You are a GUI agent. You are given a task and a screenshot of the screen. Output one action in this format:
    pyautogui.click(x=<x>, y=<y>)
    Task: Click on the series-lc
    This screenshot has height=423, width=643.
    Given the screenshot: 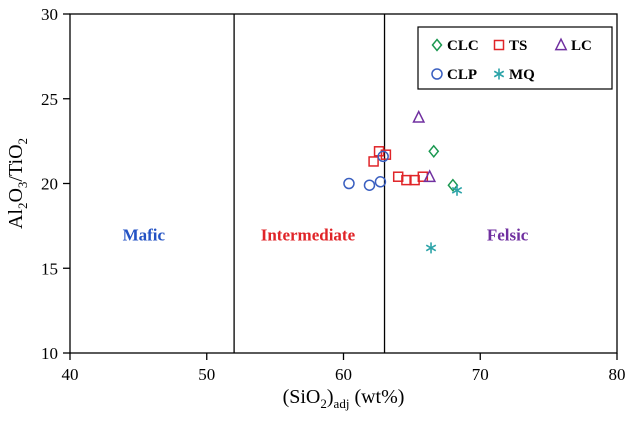 What is the action you would take?
    pyautogui.click(x=424, y=146)
    